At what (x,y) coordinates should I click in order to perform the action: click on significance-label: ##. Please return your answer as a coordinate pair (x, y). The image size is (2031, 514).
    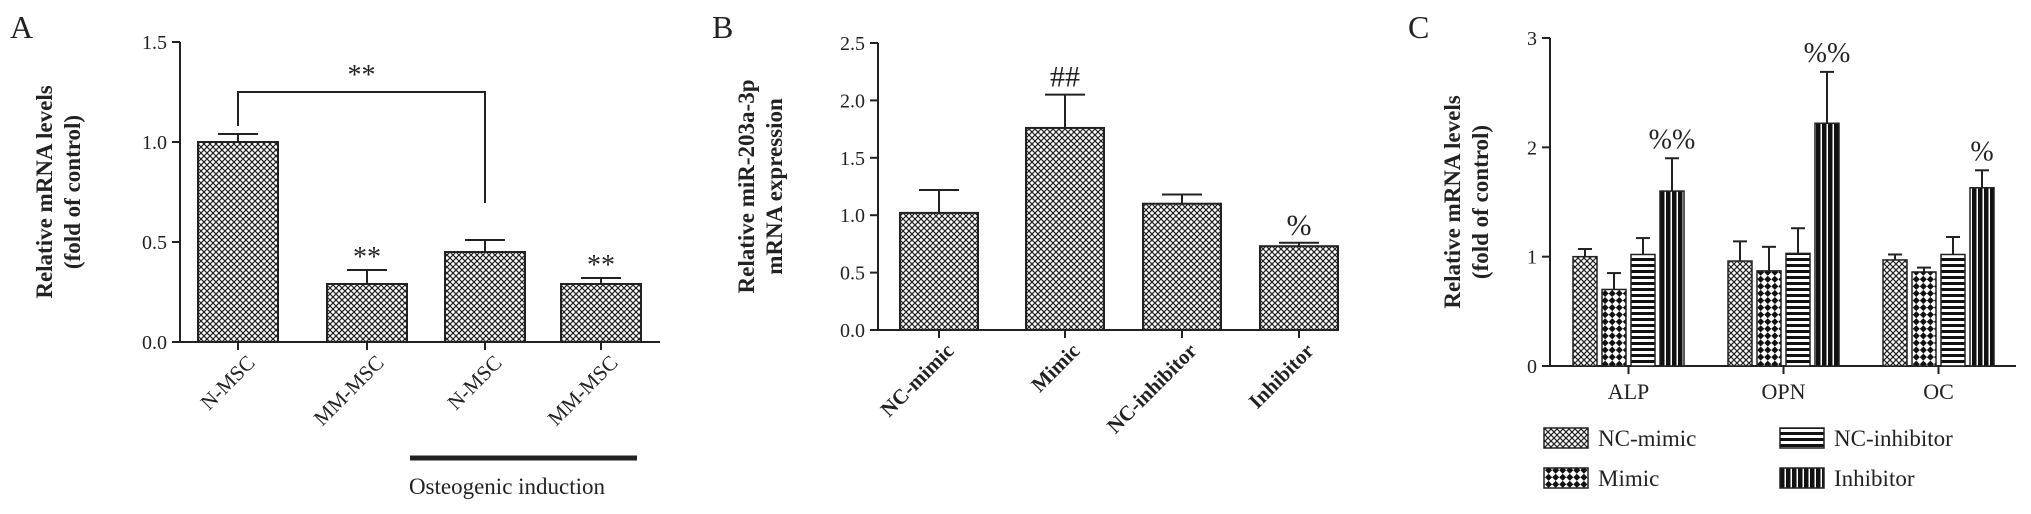
    Looking at the image, I should click on (1065, 77).